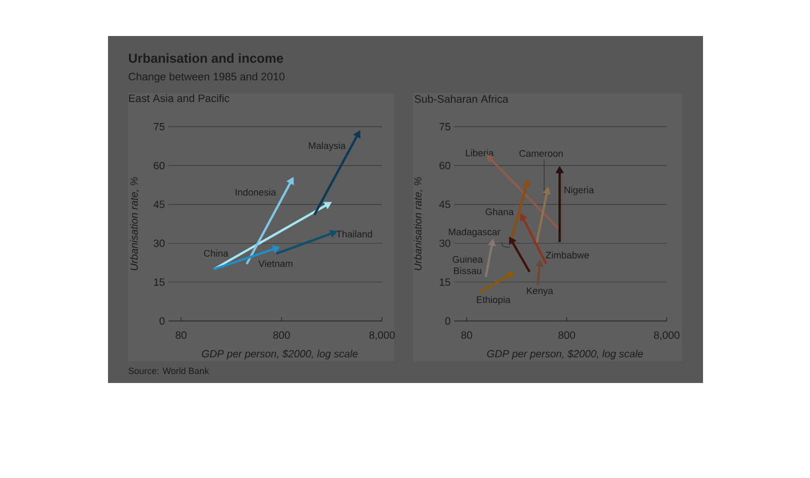  What do you see at coordinates (354, 234) in the screenshot?
I see `series-label: Thailand` at bounding box center [354, 234].